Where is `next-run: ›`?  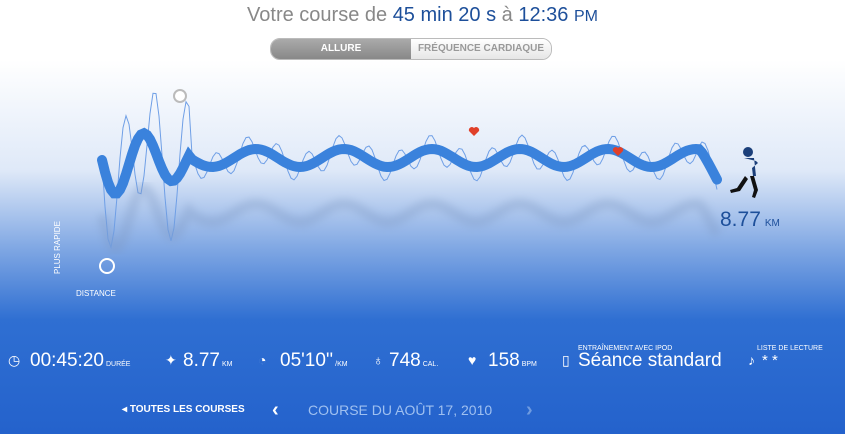
next-run: › is located at coordinates (529, 410).